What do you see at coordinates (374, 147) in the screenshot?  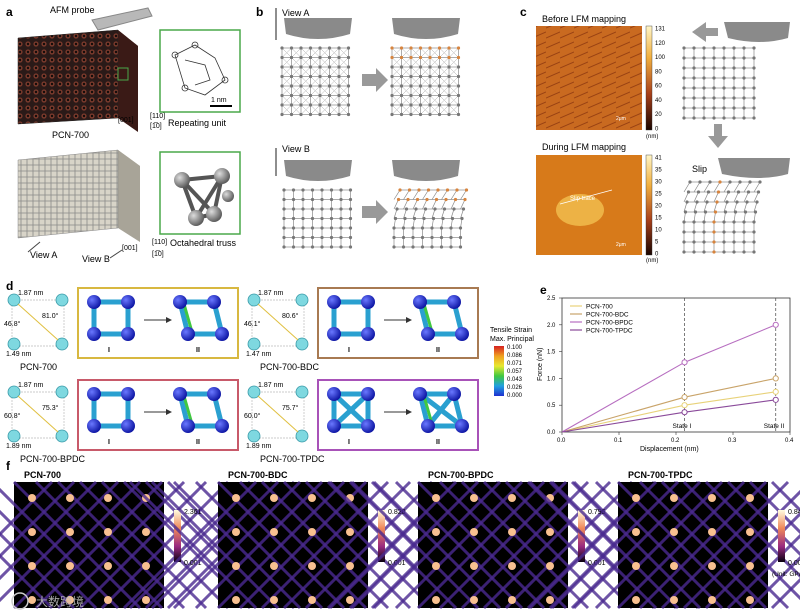 I see `lattice-grids` at bounding box center [374, 147].